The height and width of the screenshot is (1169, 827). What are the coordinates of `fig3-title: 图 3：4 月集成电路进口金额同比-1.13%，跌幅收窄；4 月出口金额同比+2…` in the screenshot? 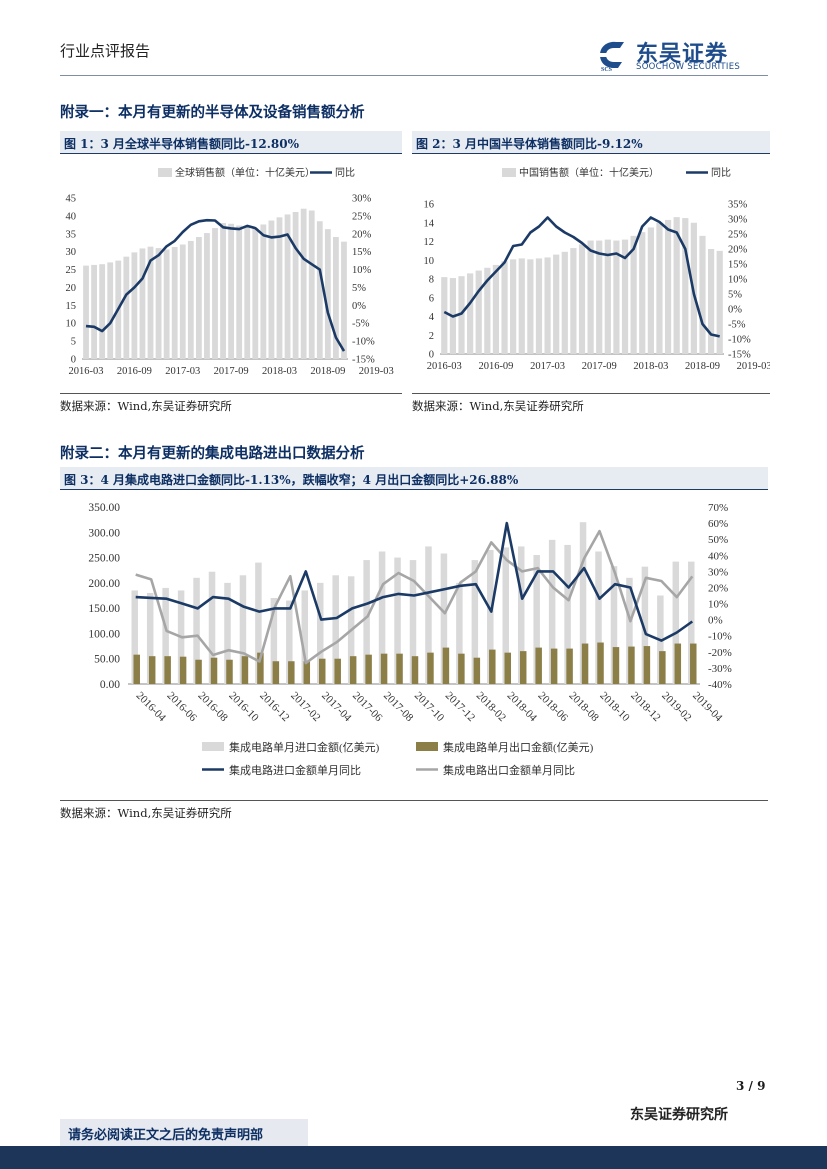 It's located at (291, 480).